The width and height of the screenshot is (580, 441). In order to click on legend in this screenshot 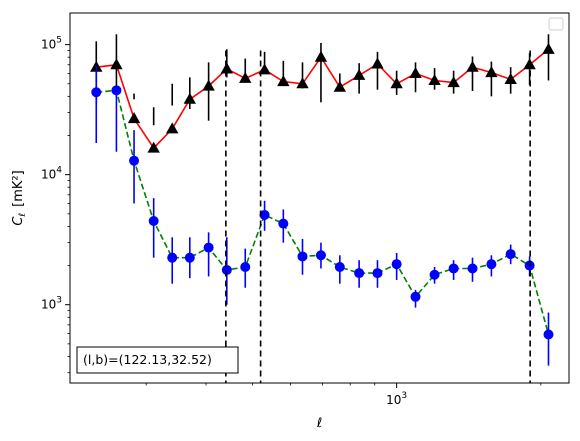, I will do `click(556, 24)`.